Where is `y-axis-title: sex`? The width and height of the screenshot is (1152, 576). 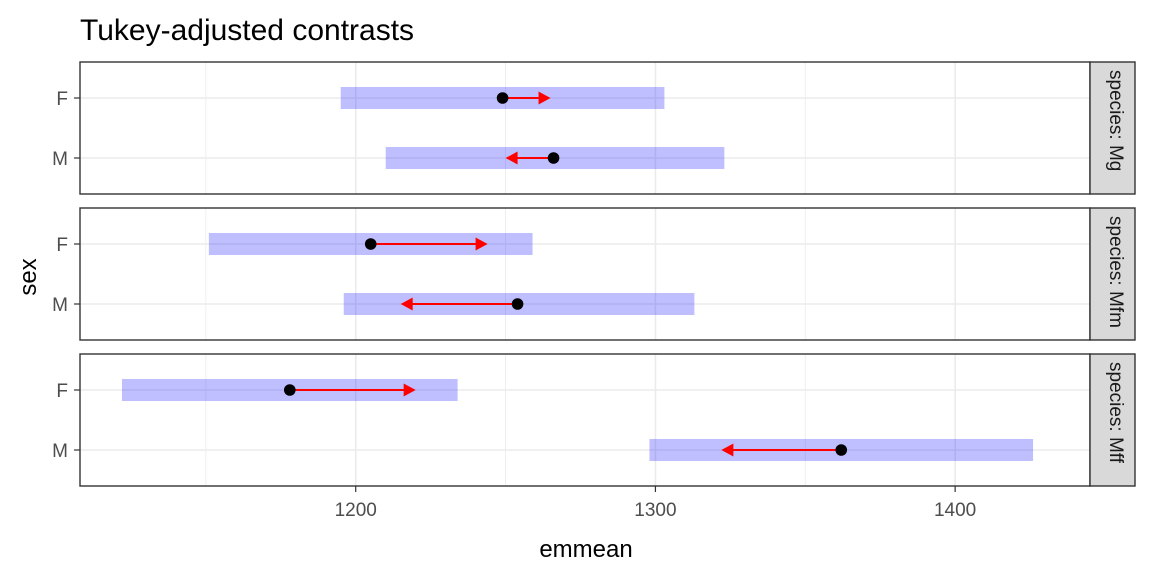 y-axis-title: sex is located at coordinates (28, 276).